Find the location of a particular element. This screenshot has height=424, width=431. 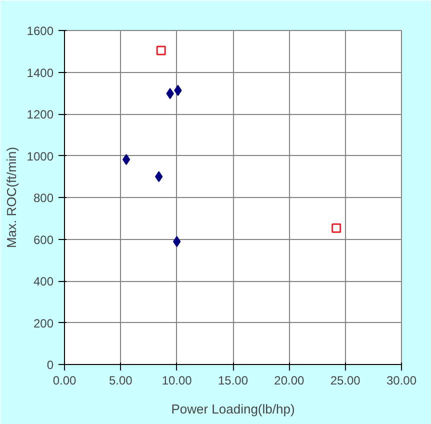

x-tick-label: 5.00 is located at coordinates (120, 381).